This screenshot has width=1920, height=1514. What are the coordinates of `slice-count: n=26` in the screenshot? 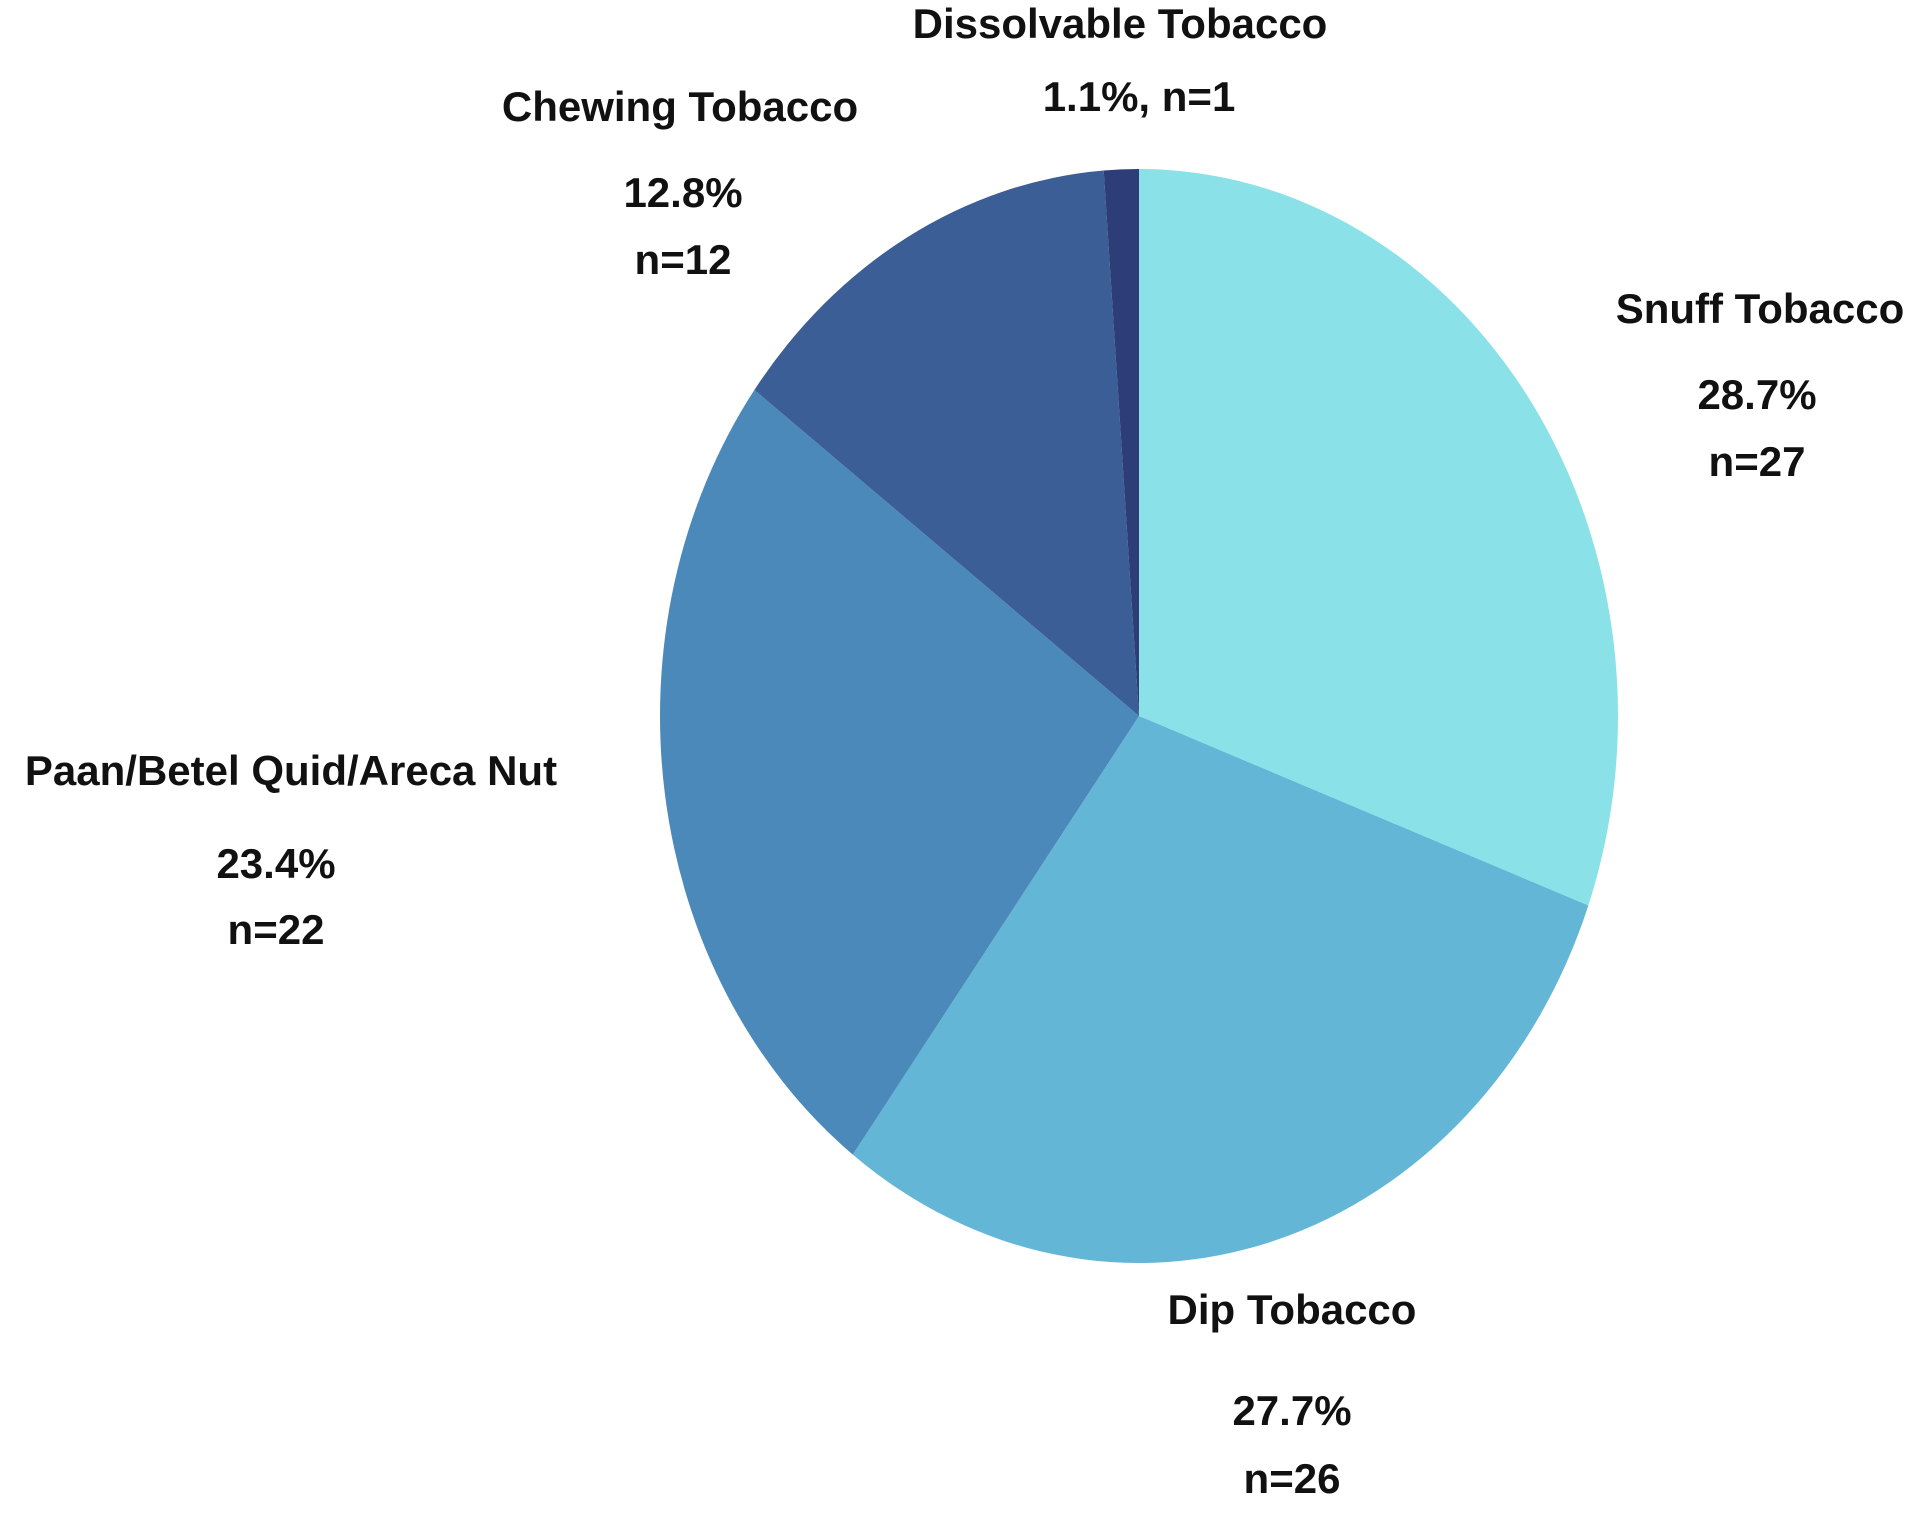 It's located at (1292, 1478).